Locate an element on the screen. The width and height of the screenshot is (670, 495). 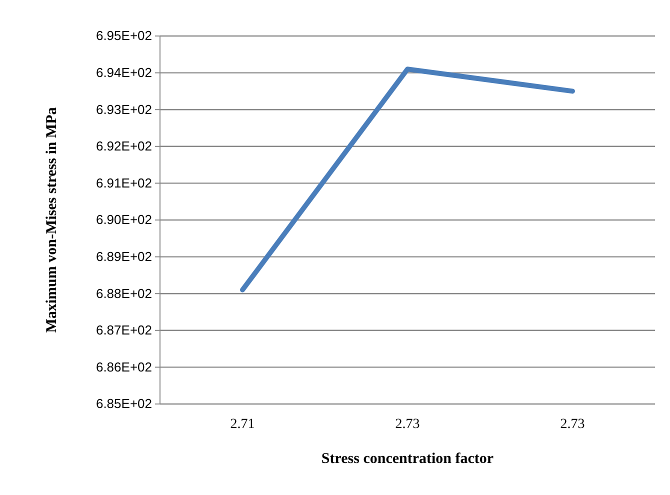
y-tick-label: 6.92E+02 is located at coordinates (124, 146).